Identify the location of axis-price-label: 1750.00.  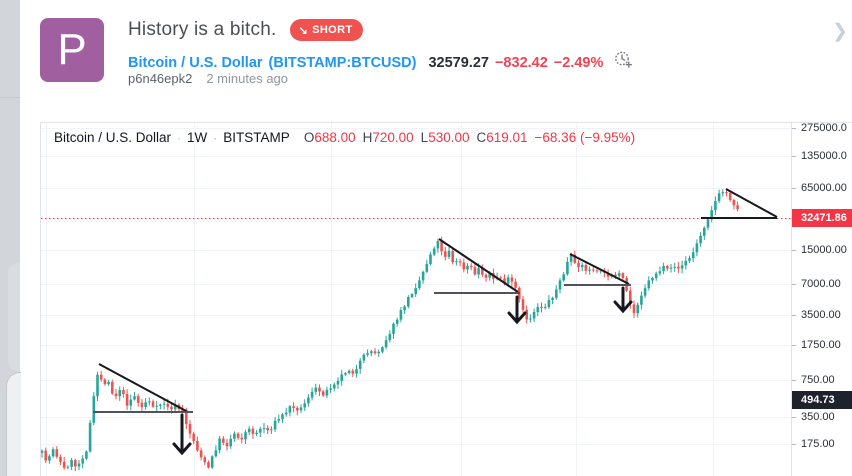
(816, 345).